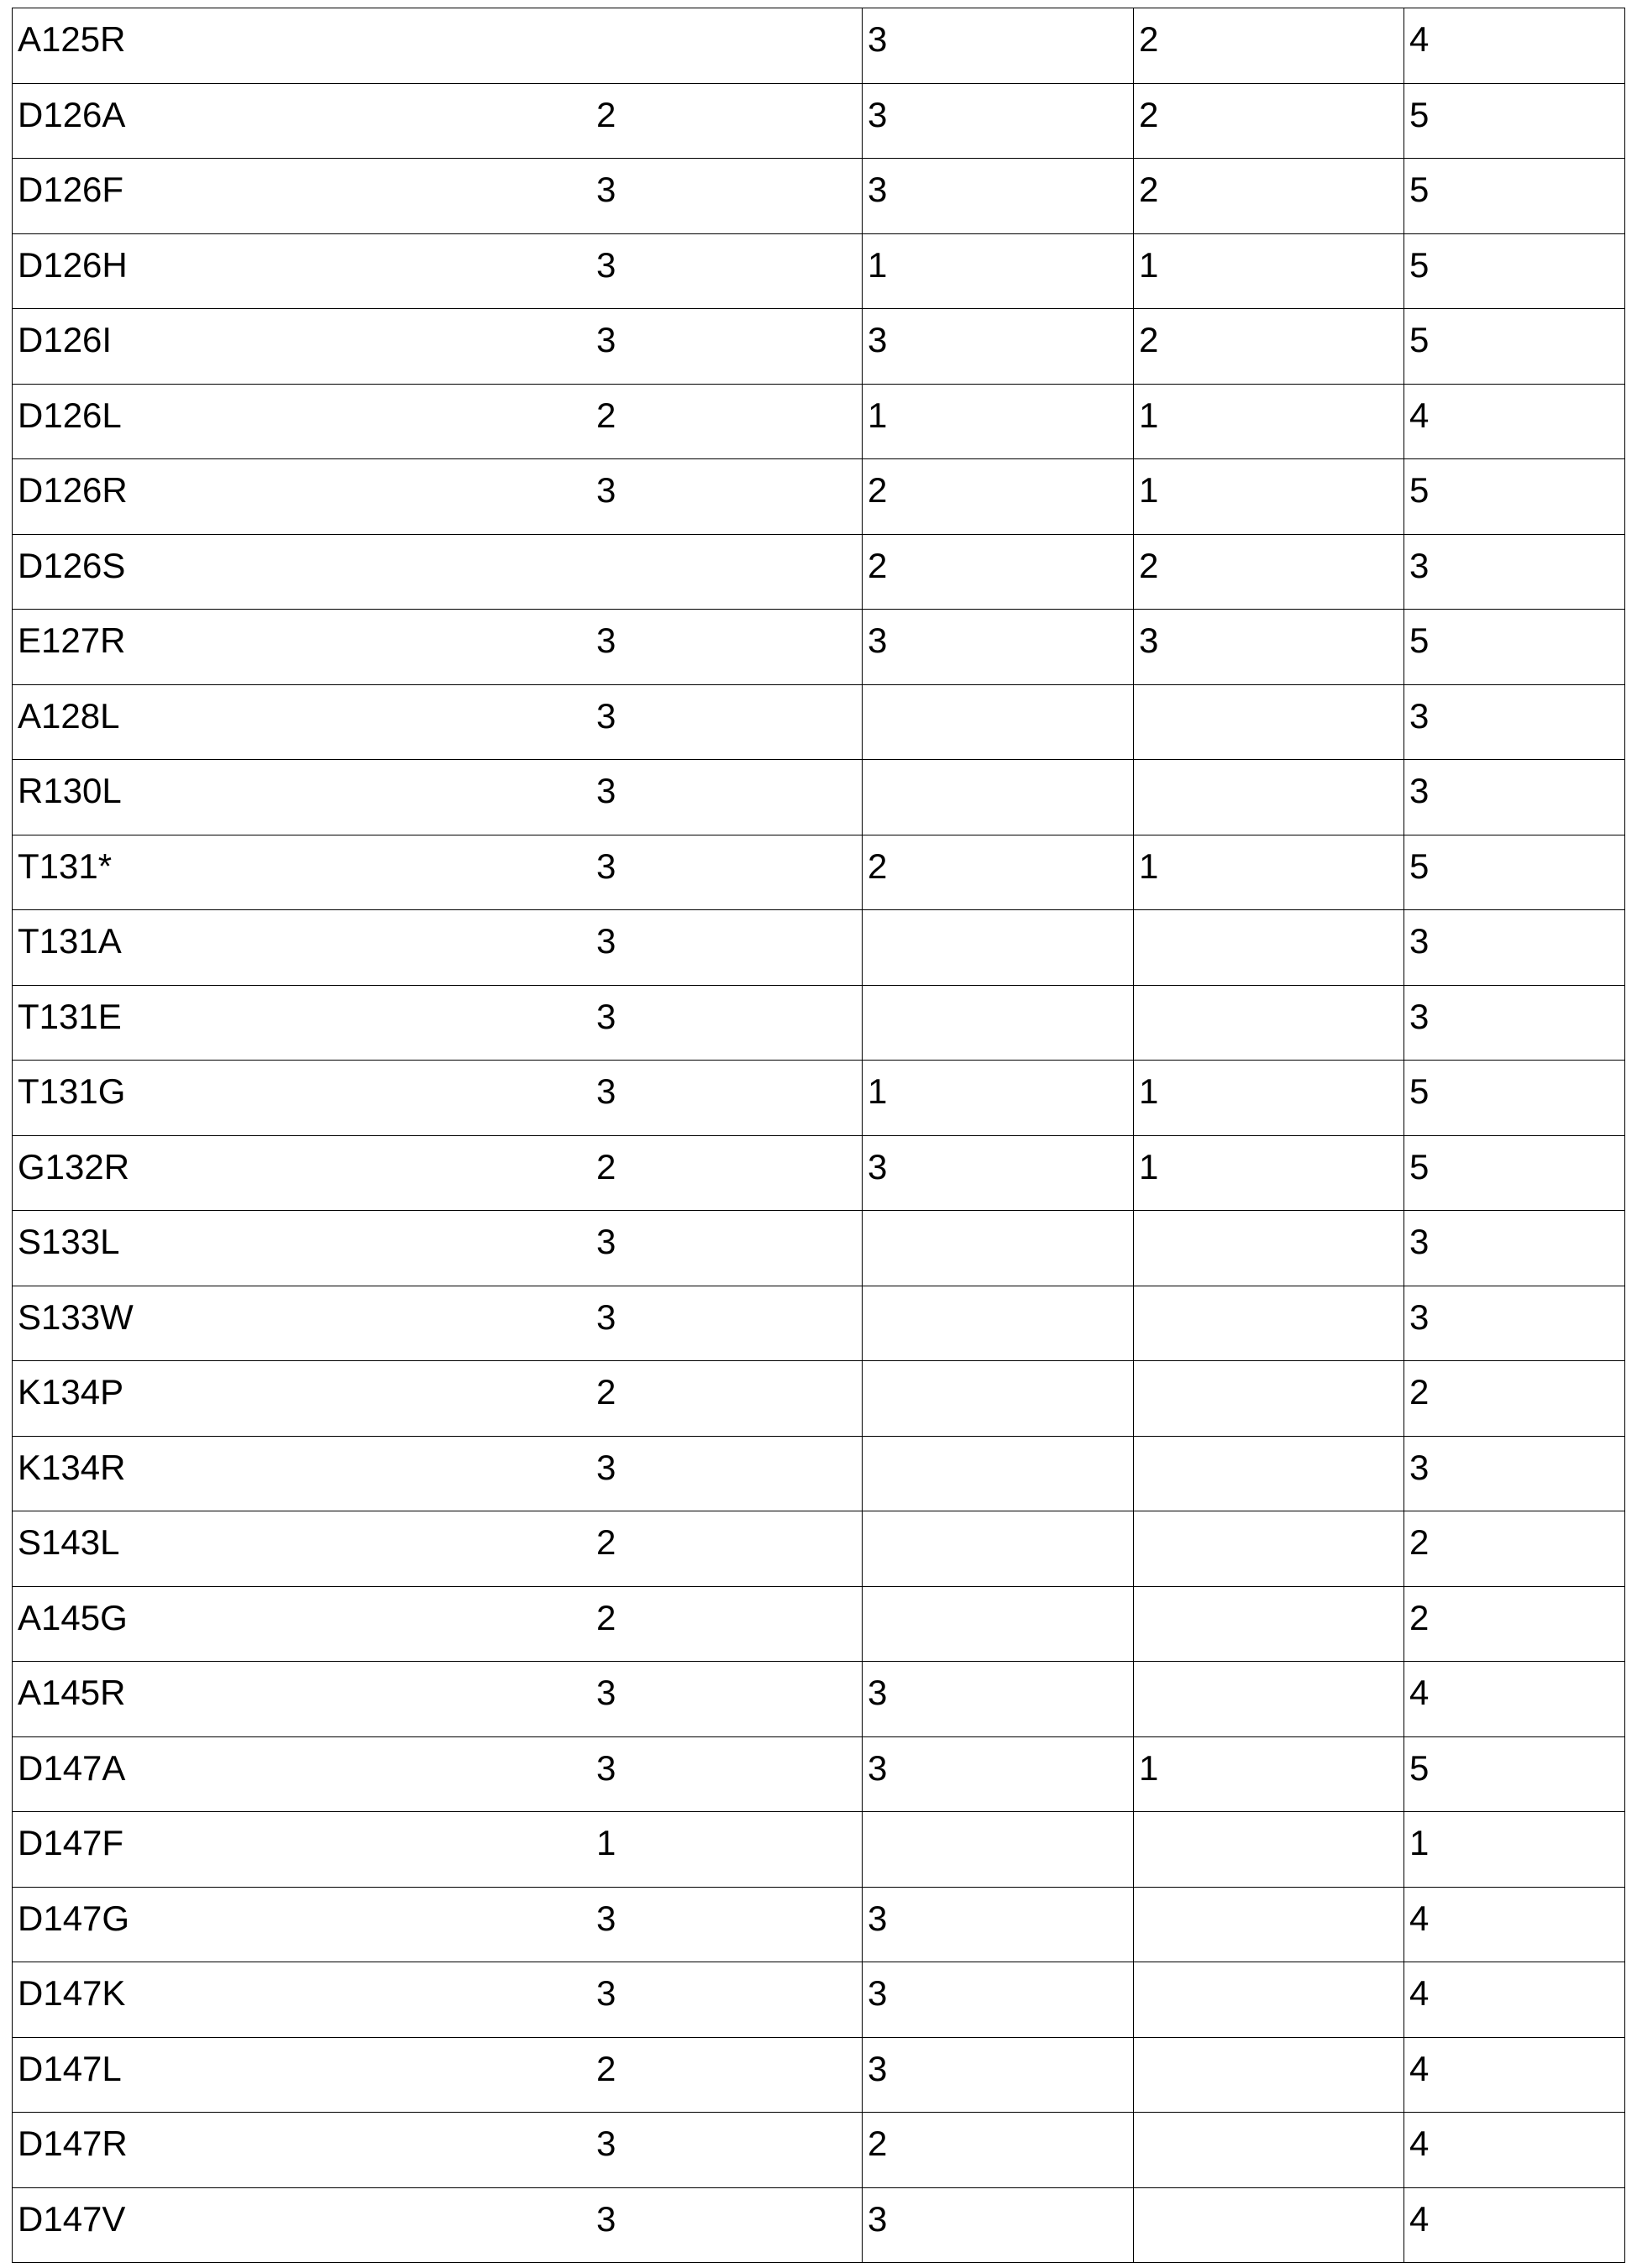 The image size is (1637, 2268). Describe the element at coordinates (76, 1317) in the screenshot. I see `mutation-label: S133W` at that location.